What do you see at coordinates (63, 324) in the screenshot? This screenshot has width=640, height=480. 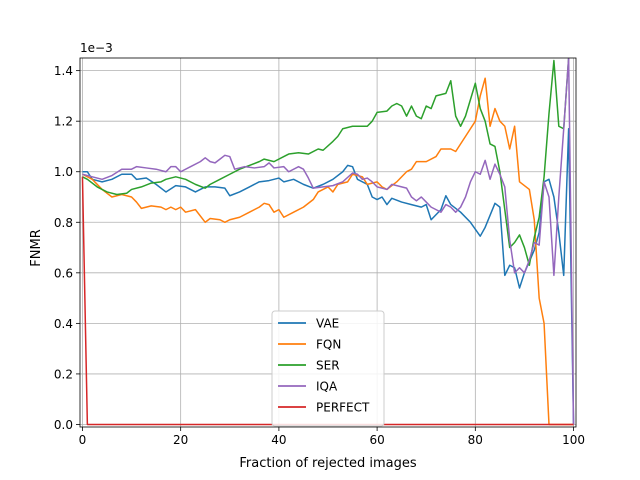 I see `y-tick-label: 0.4` at bounding box center [63, 324].